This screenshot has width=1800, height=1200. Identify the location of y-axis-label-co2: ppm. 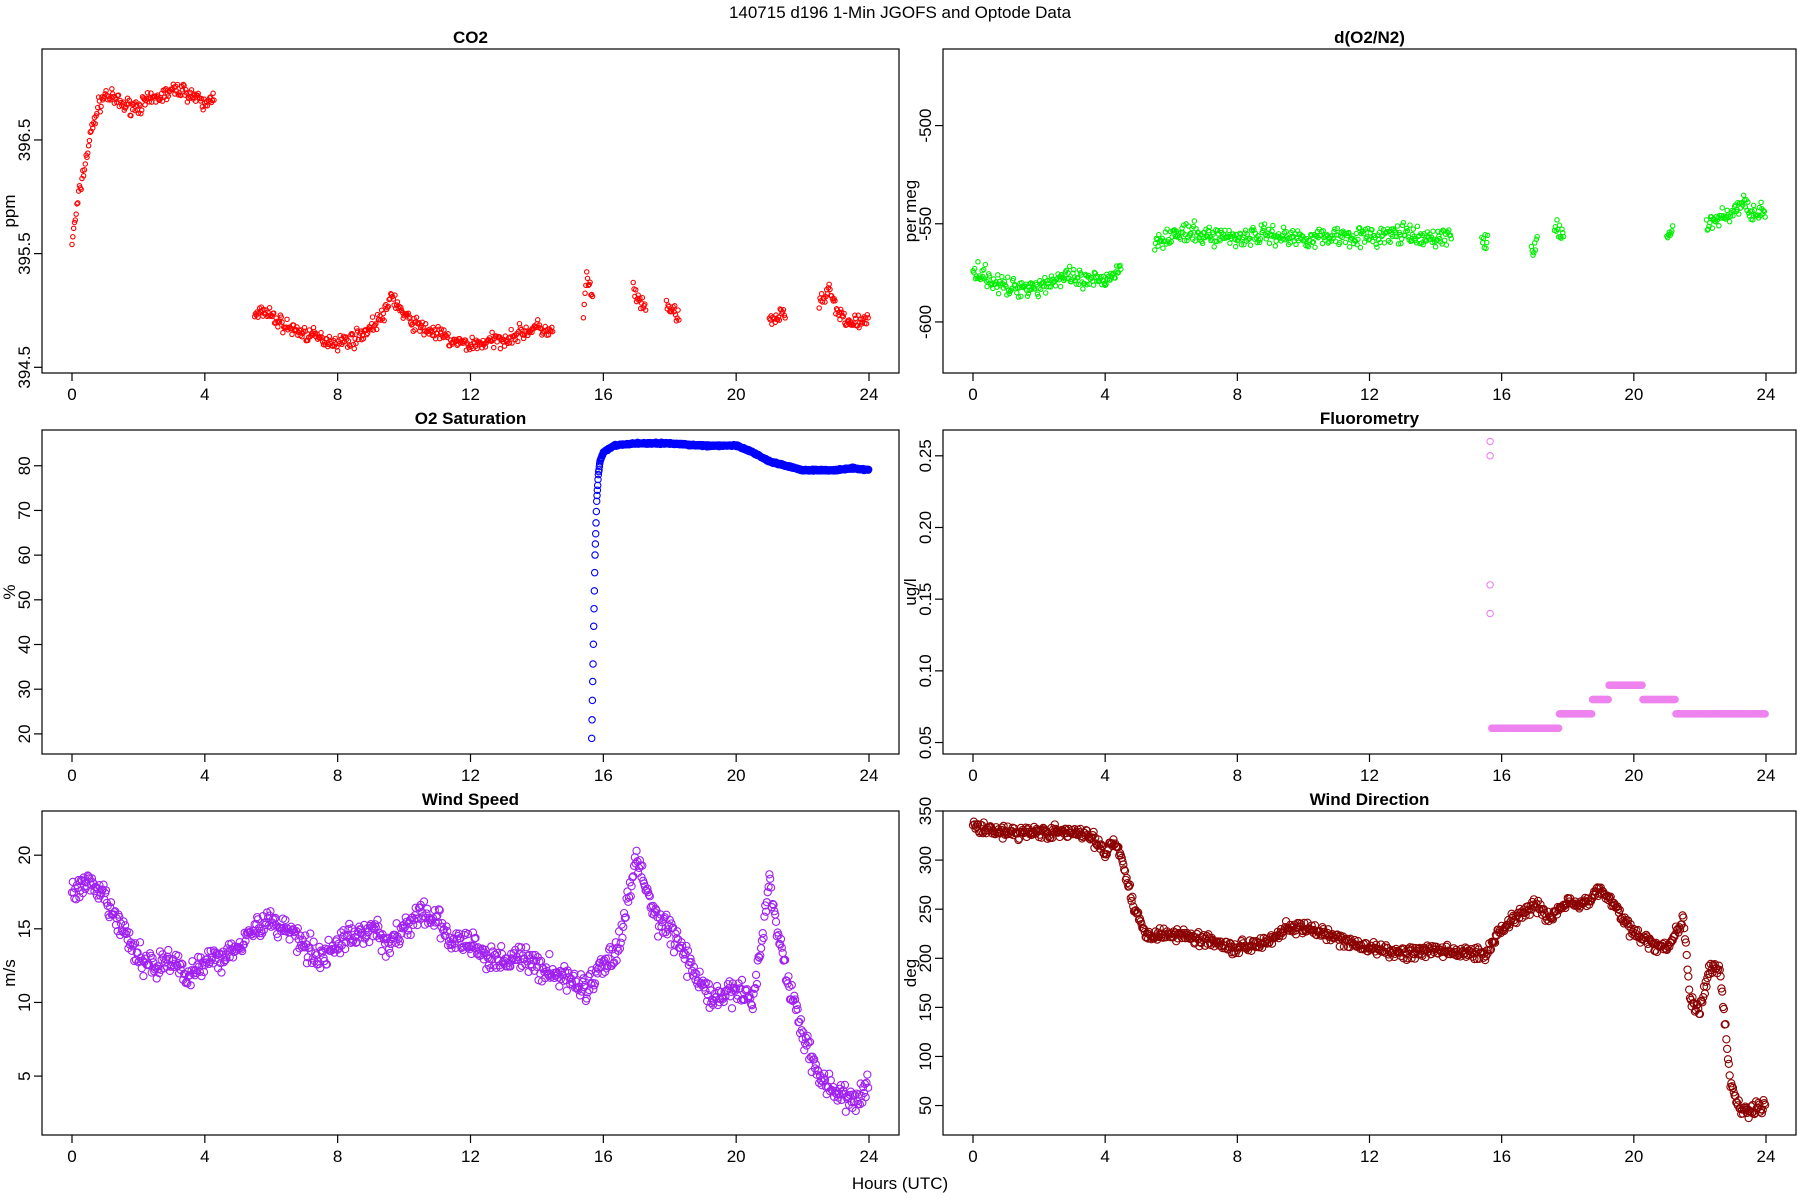
(9, 210).